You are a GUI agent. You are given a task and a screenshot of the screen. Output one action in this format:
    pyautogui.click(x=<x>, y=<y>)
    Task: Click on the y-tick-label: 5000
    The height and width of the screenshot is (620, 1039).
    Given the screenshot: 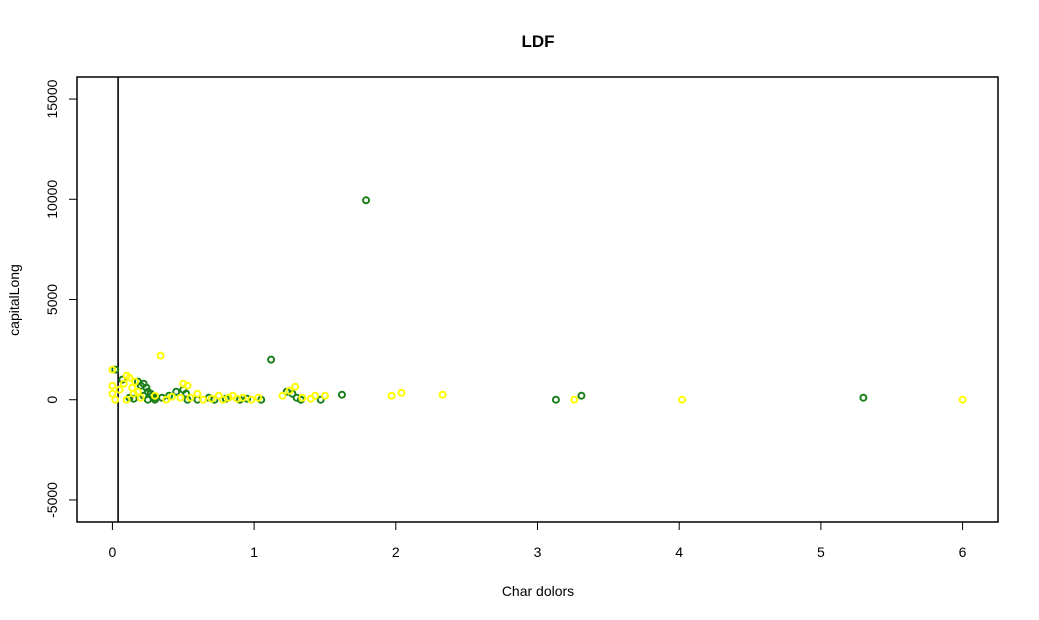 What is the action you would take?
    pyautogui.click(x=52, y=299)
    